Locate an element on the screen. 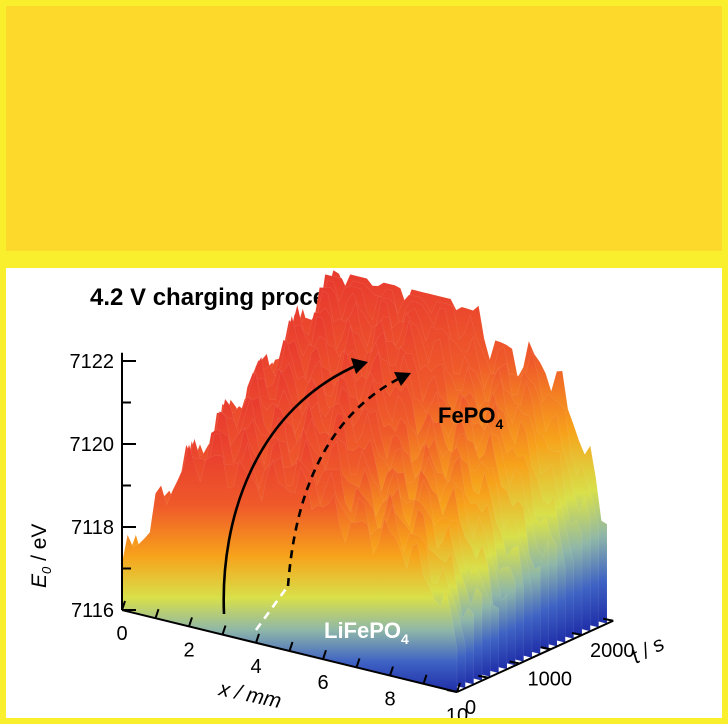 The height and width of the screenshot is (724, 728). z-tick-label: 7120 is located at coordinates (92, 445).